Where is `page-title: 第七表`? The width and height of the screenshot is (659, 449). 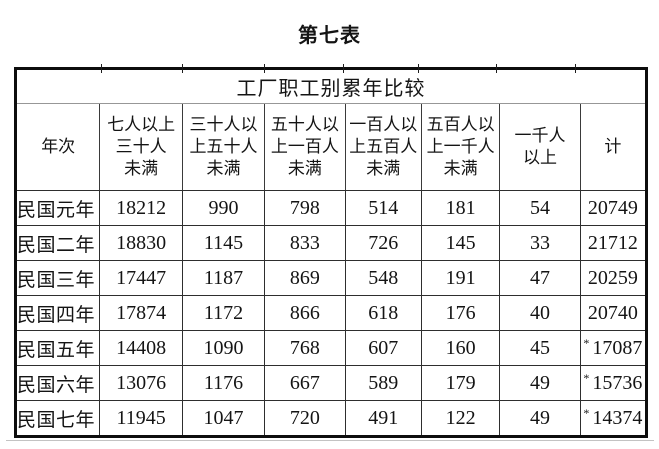 page-title: 第七表 is located at coordinates (329, 36).